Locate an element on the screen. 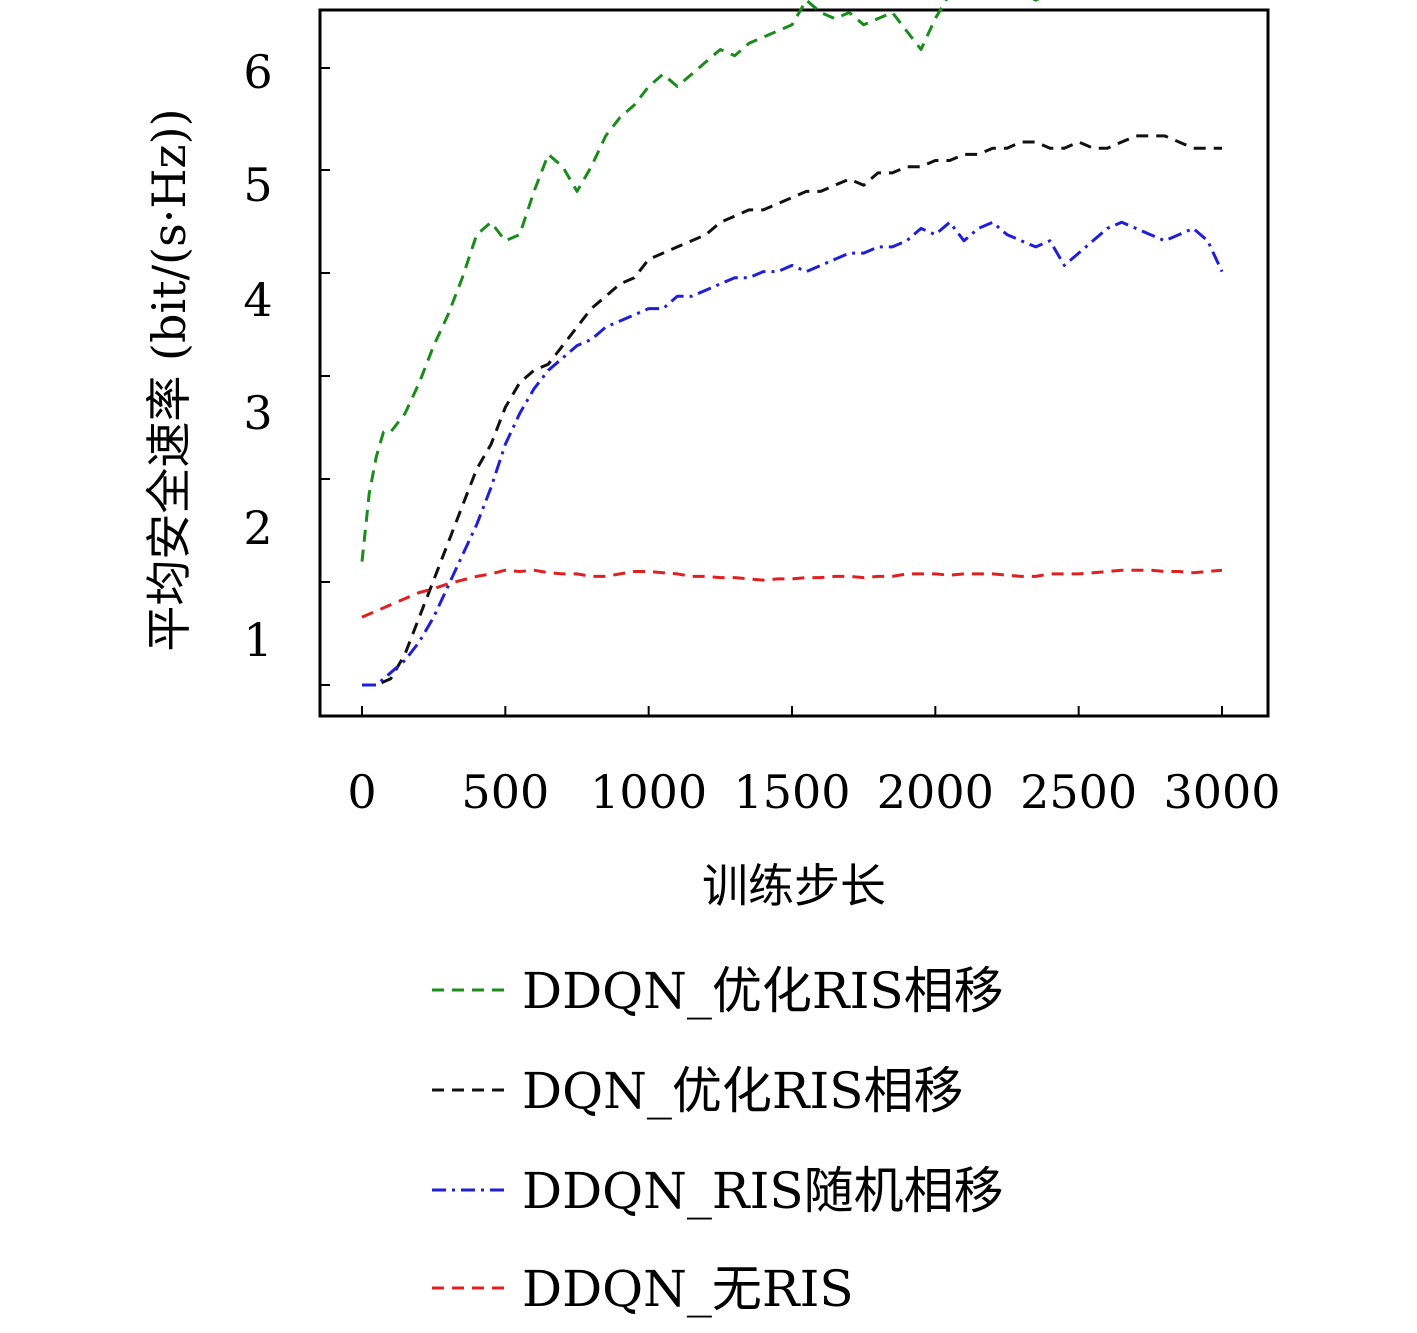 The width and height of the screenshot is (1417, 1333). y-tick-label: 3 is located at coordinates (257, 413).